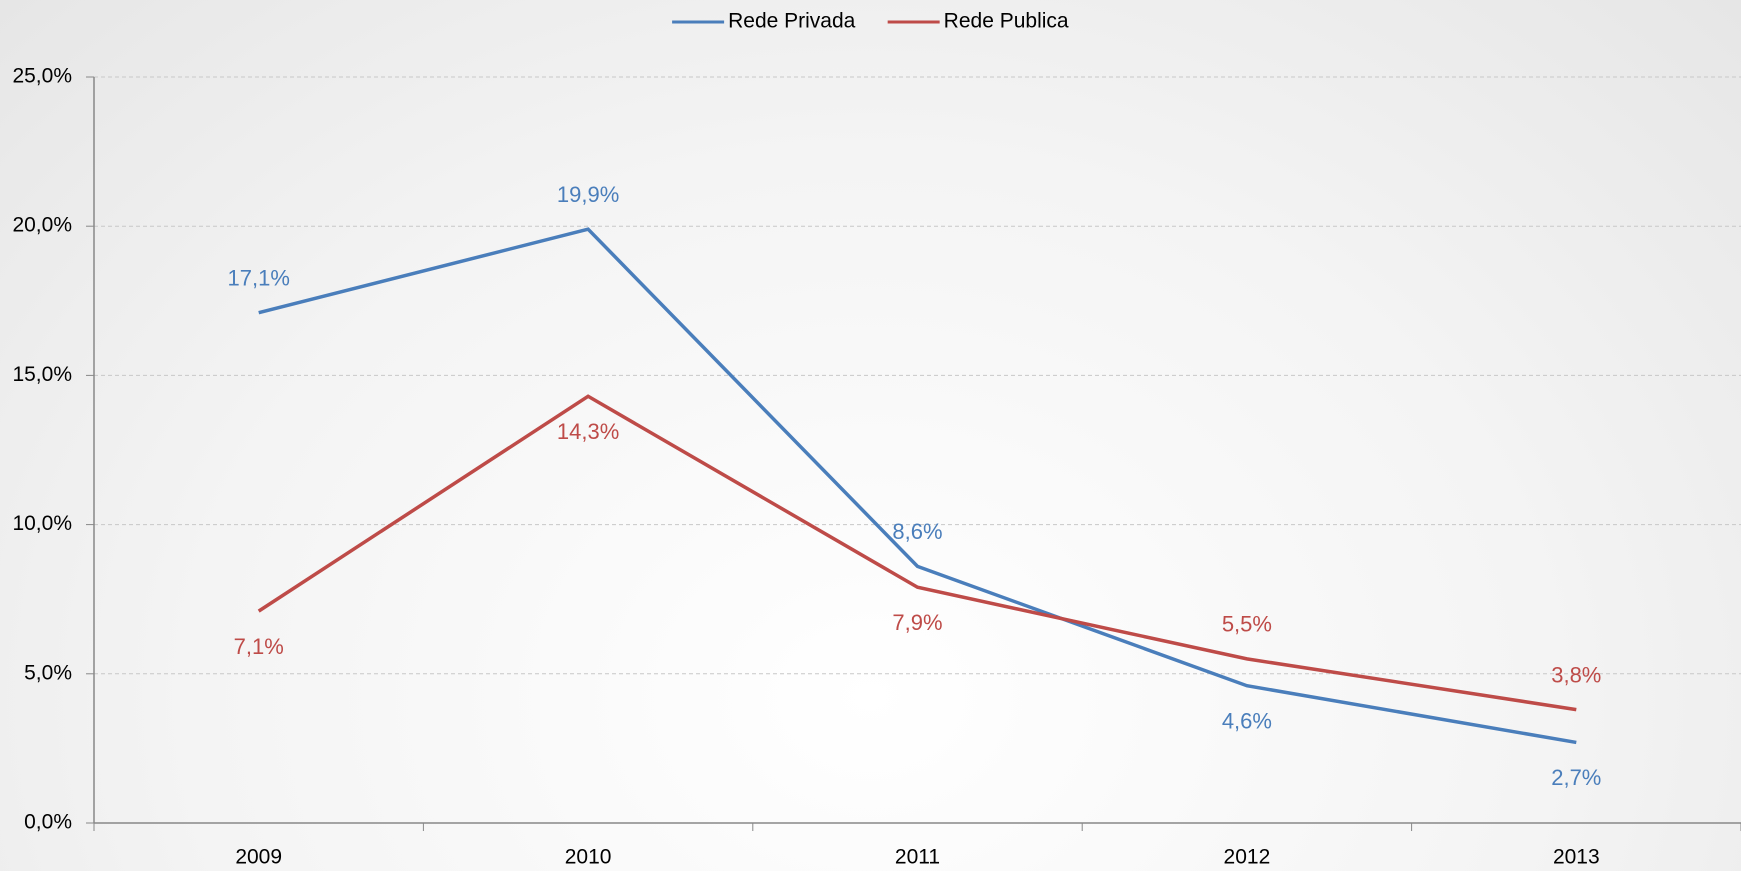 This screenshot has height=871, width=1741. What do you see at coordinates (1576, 857) in the screenshot?
I see `x-tick-label: 2013` at bounding box center [1576, 857].